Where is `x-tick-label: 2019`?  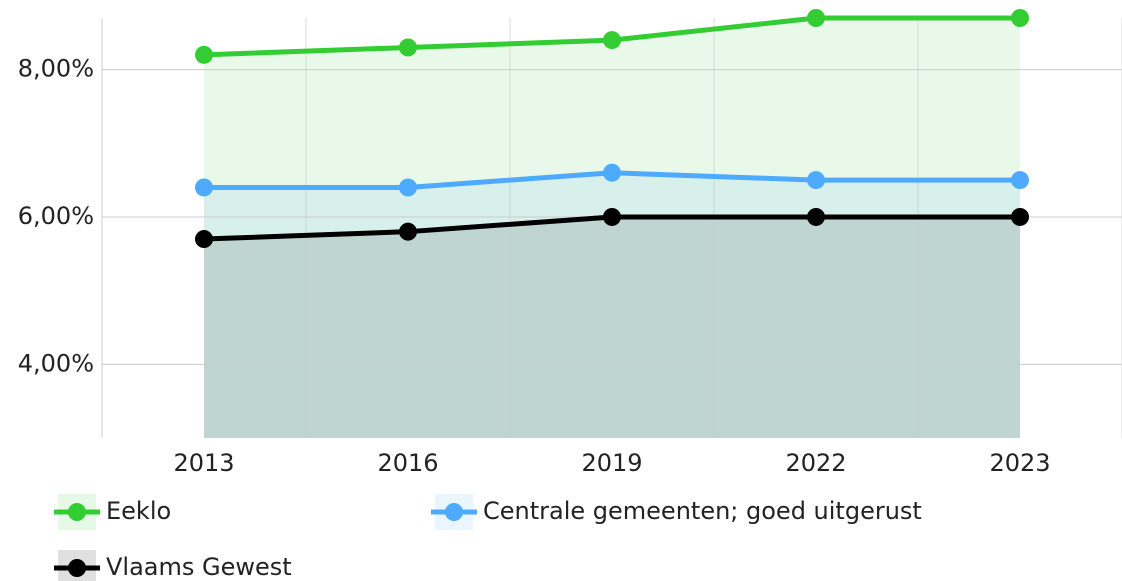 x-tick-label: 2019 is located at coordinates (611, 463).